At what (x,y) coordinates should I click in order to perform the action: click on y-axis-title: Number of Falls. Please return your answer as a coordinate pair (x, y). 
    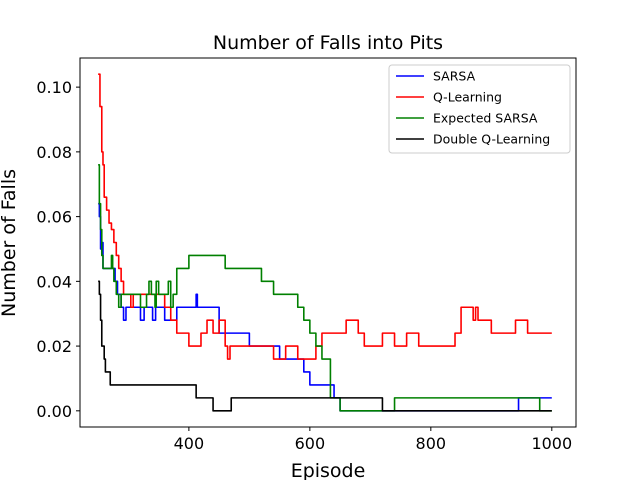
    Looking at the image, I should click on (10, 243).